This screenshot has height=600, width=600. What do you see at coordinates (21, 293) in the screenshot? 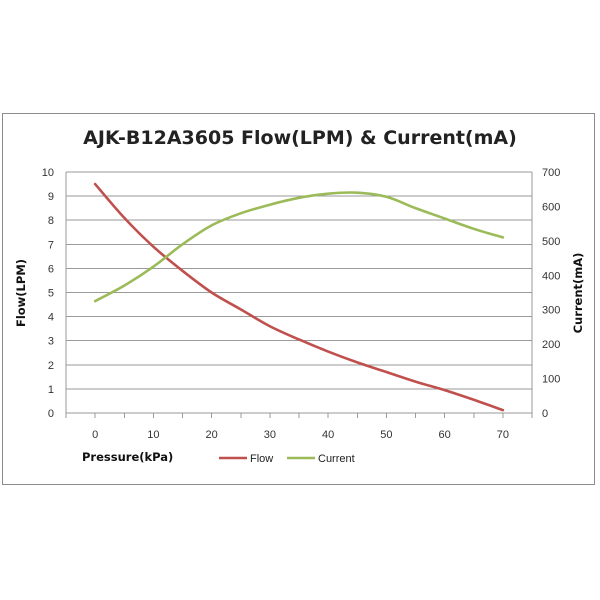
I see `y-axis-label: Flow(LPM)` at bounding box center [21, 293].